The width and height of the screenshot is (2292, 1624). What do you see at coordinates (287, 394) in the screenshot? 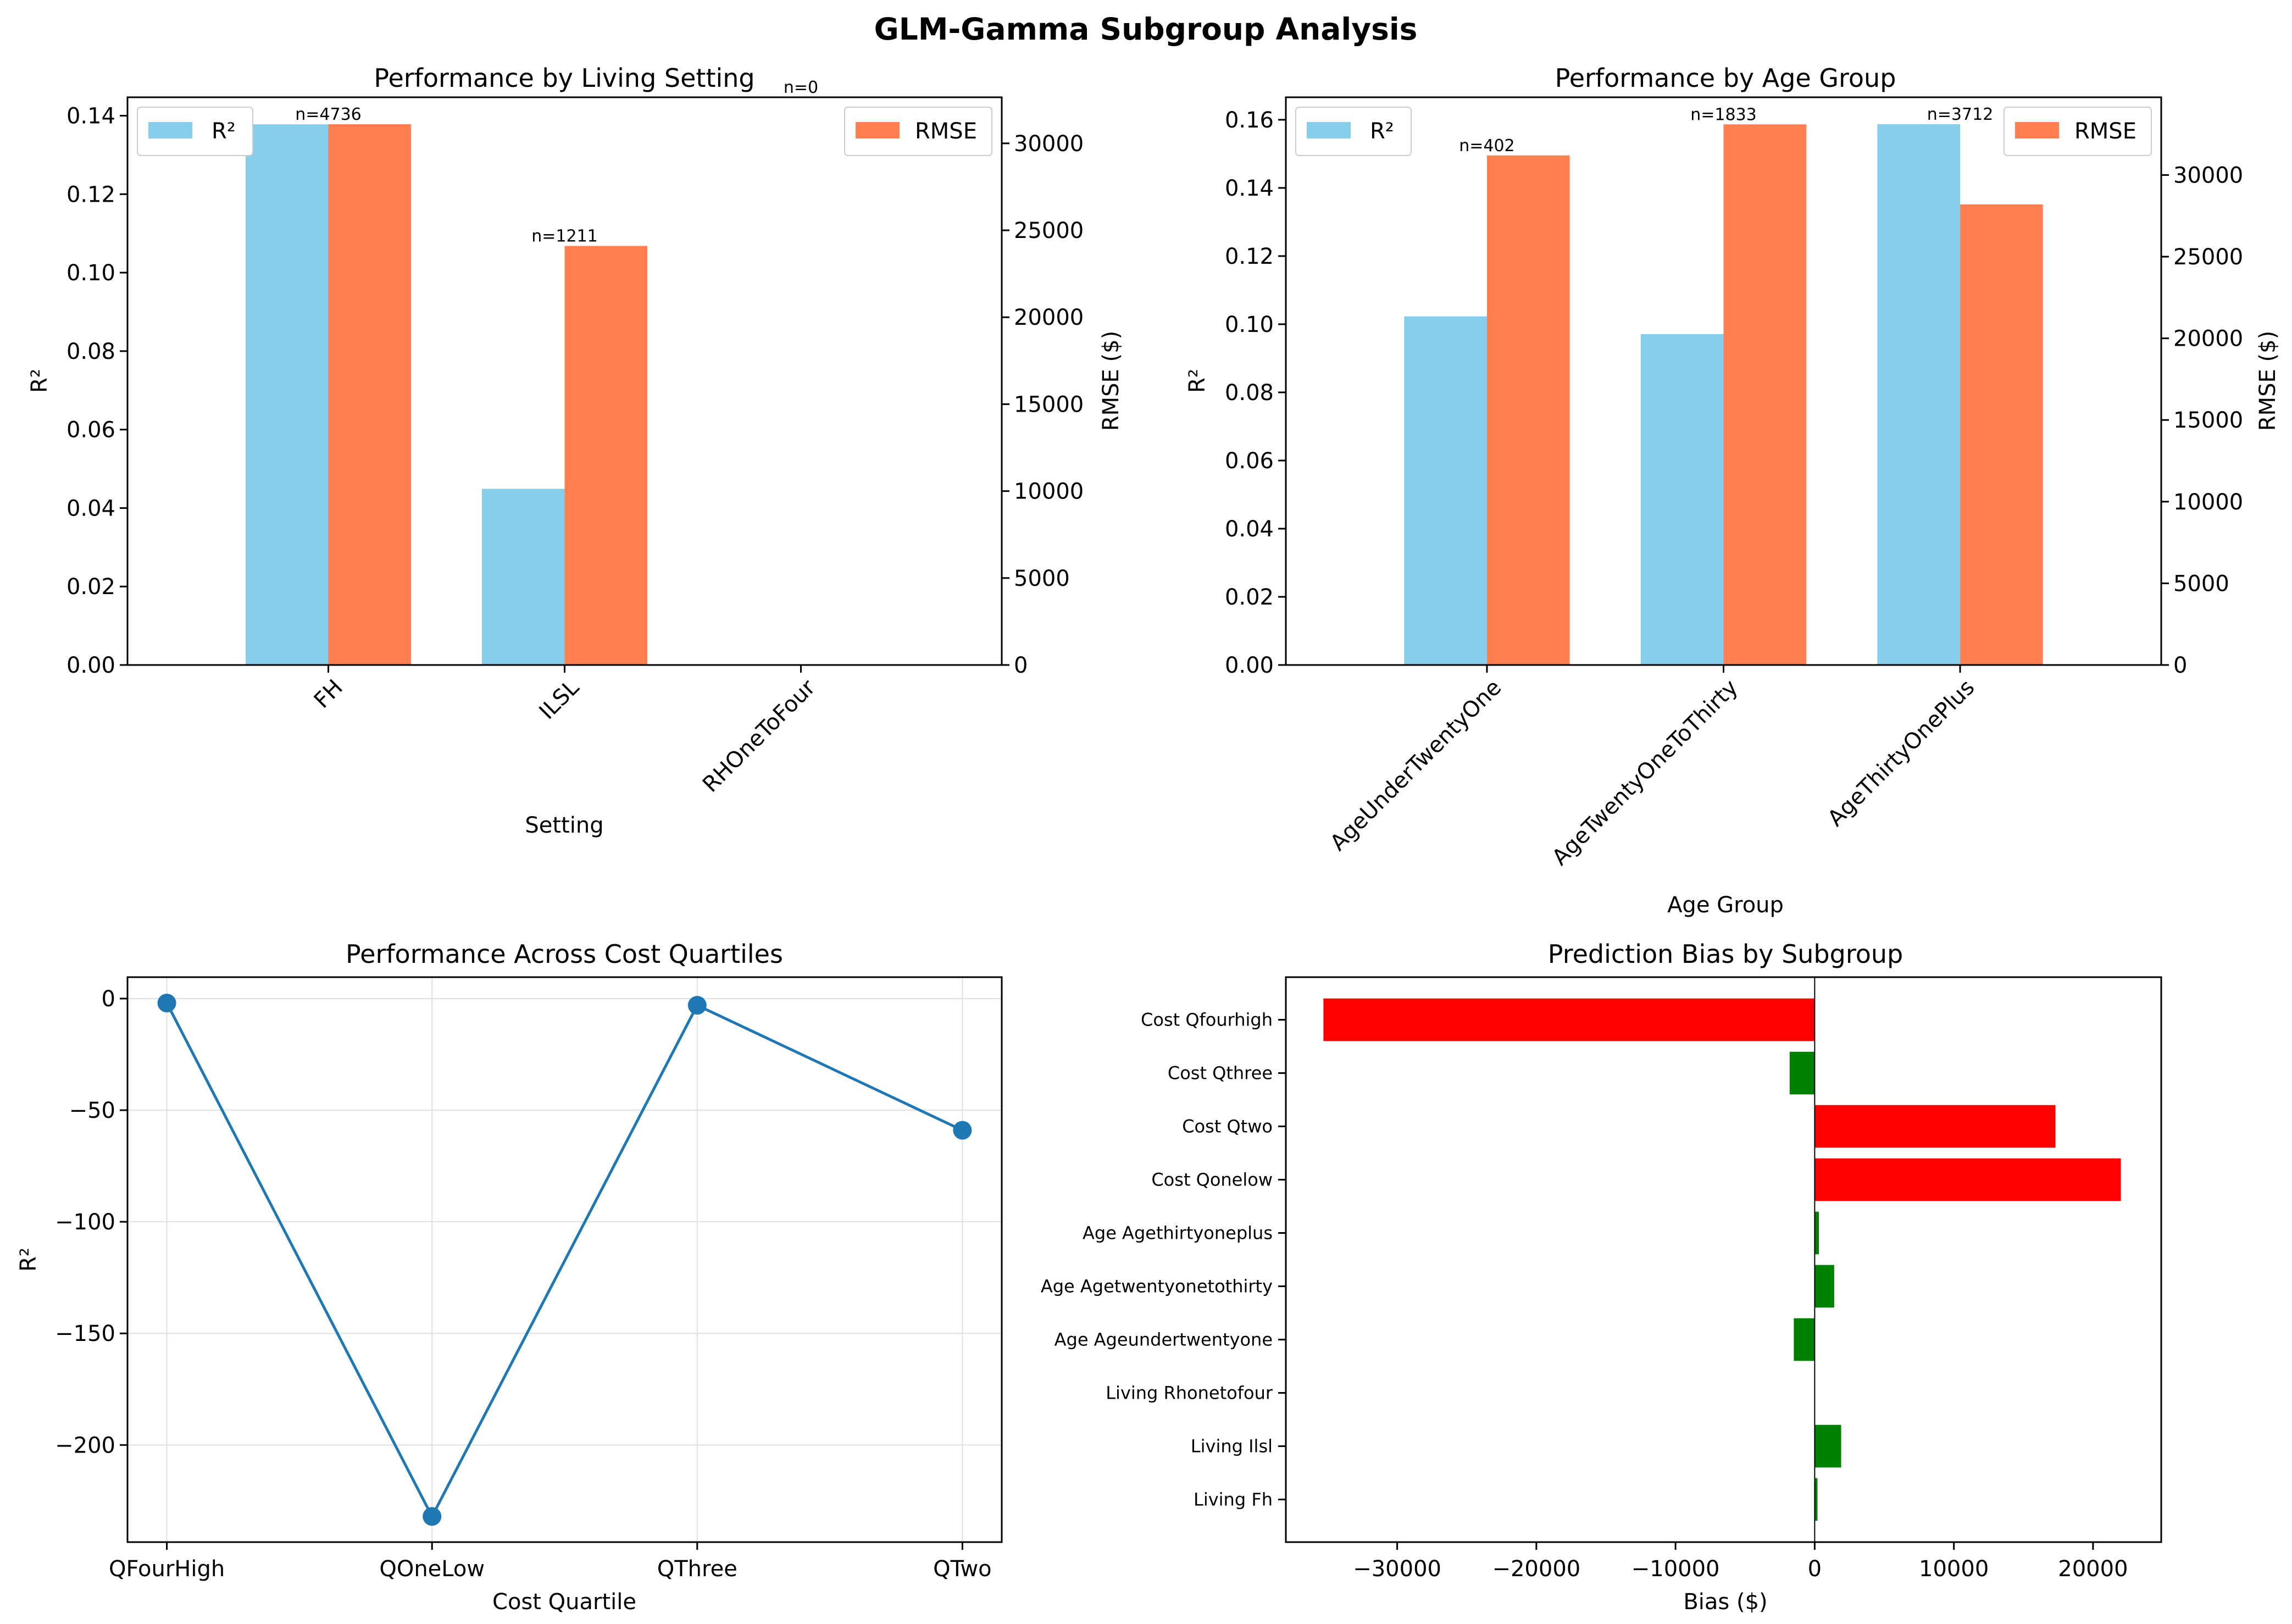
I see `living-r2-bar-fh` at bounding box center [287, 394].